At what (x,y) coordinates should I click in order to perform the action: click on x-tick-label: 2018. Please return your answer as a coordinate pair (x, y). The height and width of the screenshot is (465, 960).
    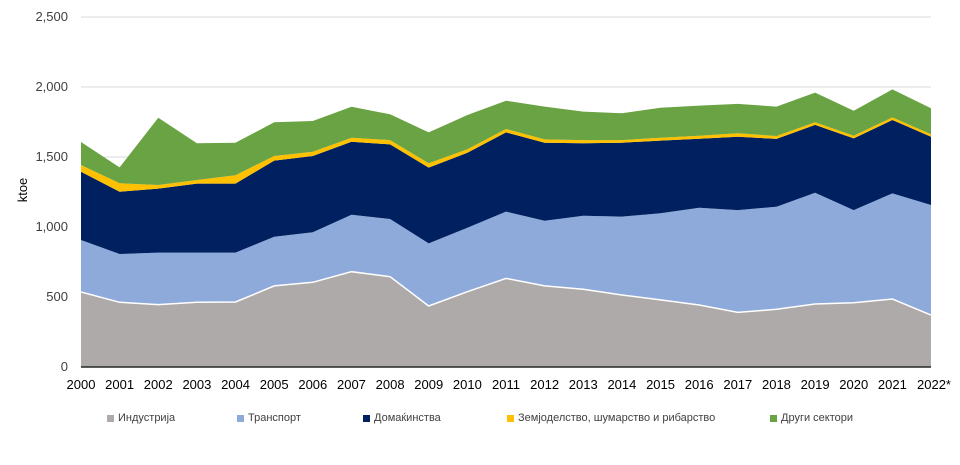
    Looking at the image, I should click on (776, 384).